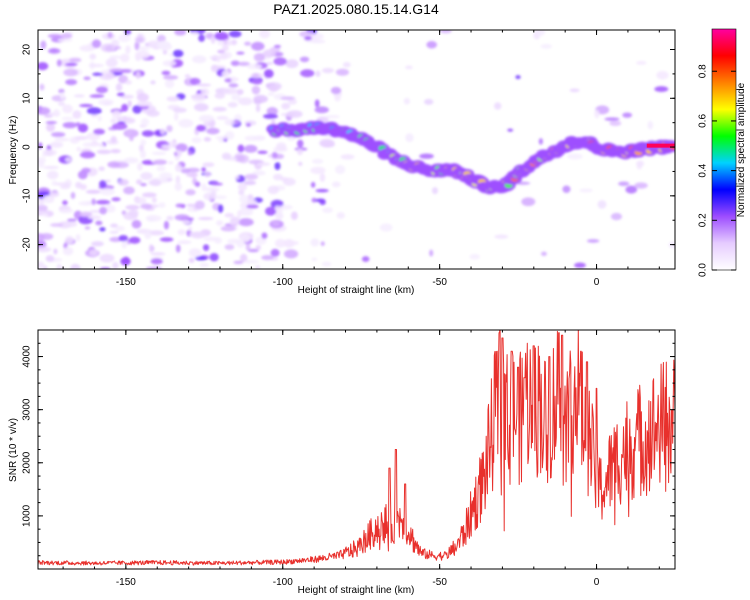 This screenshot has width=750, height=600. I want to click on y-tick-label: 2000, so click(27, 462).